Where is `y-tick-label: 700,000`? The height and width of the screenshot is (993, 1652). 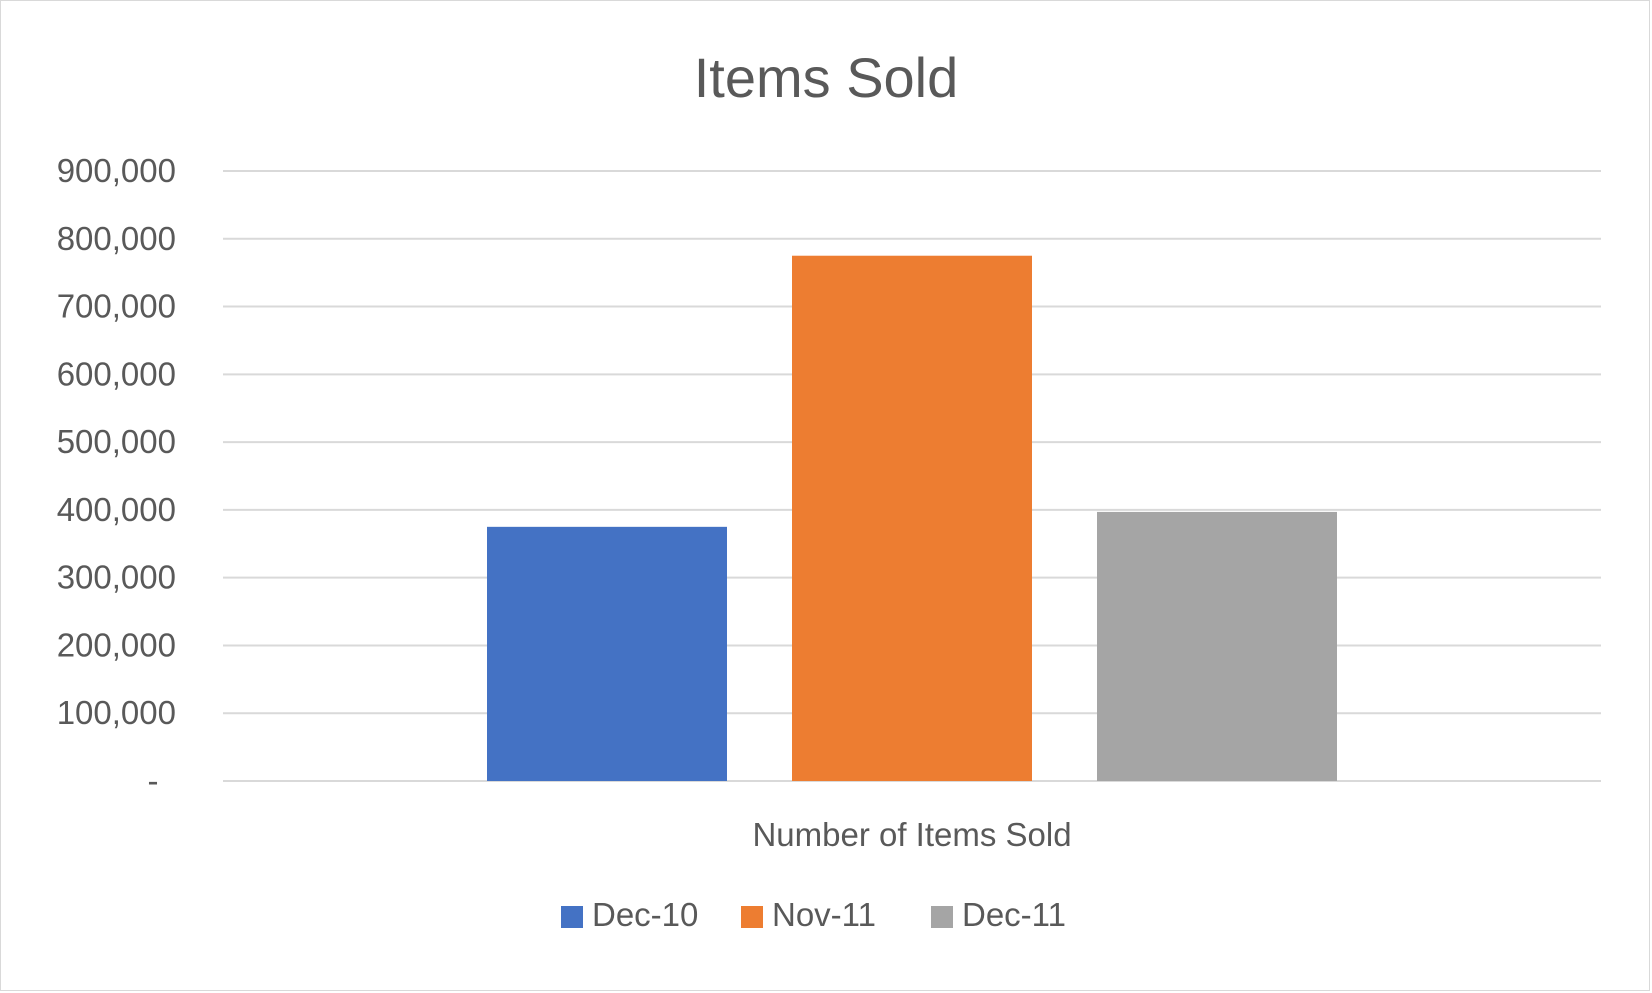
y-tick-label: 700,000 is located at coordinates (116, 306).